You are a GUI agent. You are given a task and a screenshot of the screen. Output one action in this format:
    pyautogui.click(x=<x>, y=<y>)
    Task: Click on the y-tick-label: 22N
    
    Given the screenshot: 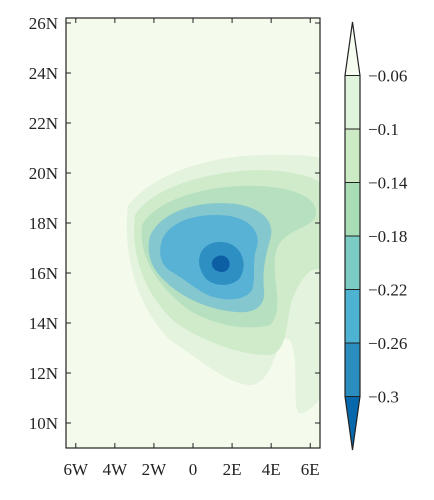 What is the action you would take?
    pyautogui.click(x=43, y=123)
    